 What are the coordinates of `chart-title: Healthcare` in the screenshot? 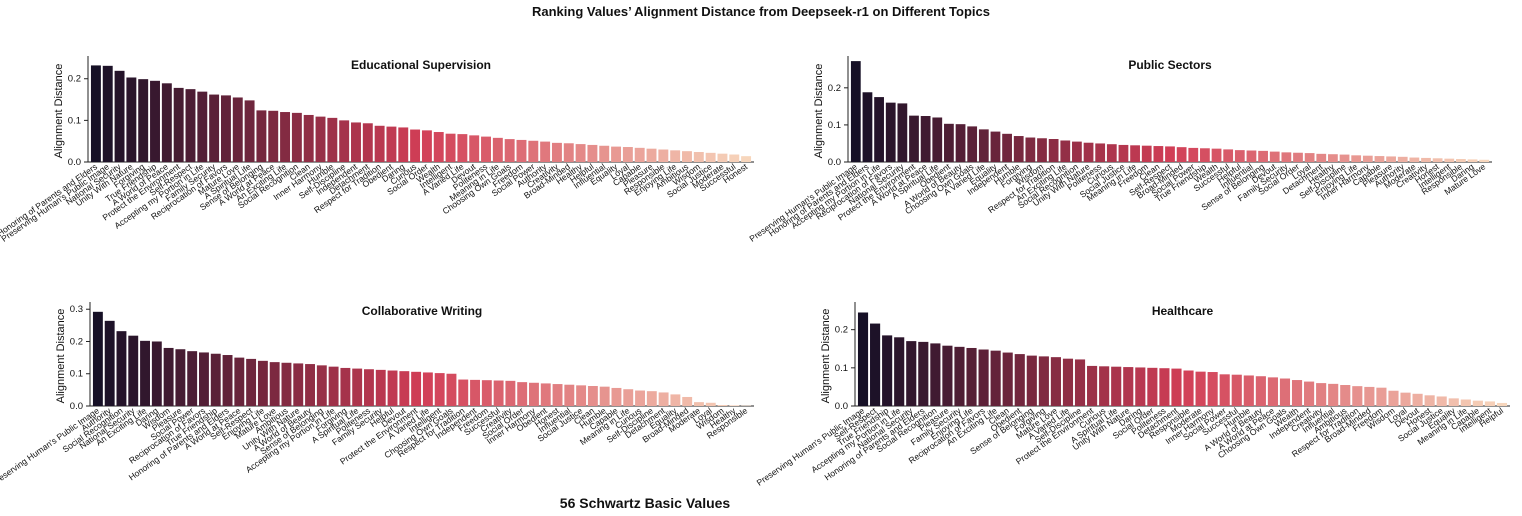 It's located at (1183, 311).